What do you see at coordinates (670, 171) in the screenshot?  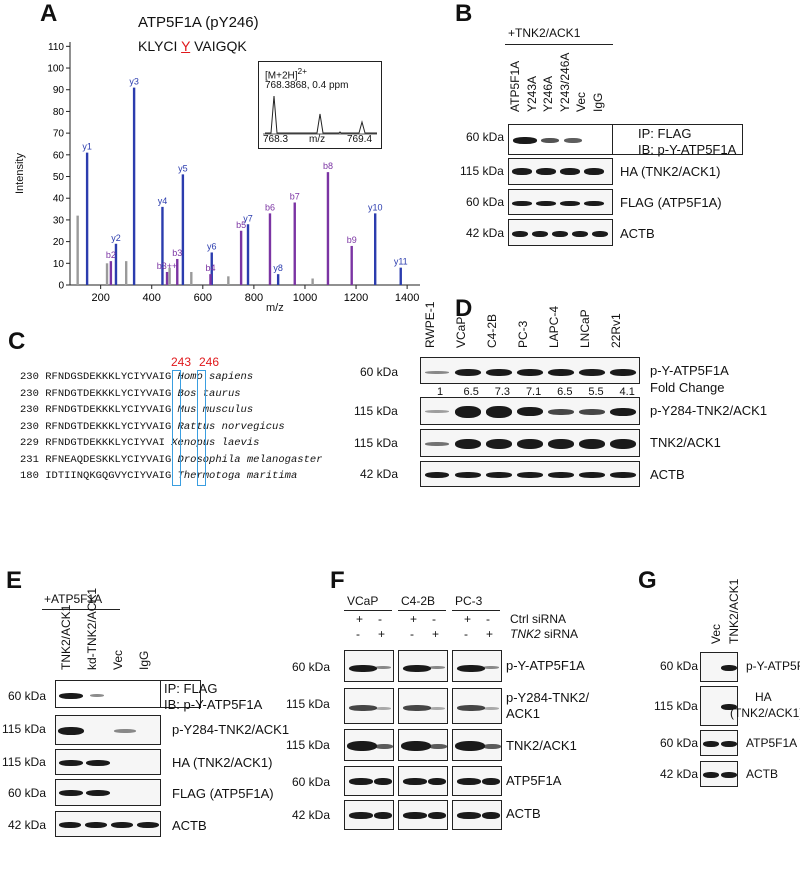 I see `b-row-label-ha: HA (TNK2/ACK1)` at bounding box center [670, 171].